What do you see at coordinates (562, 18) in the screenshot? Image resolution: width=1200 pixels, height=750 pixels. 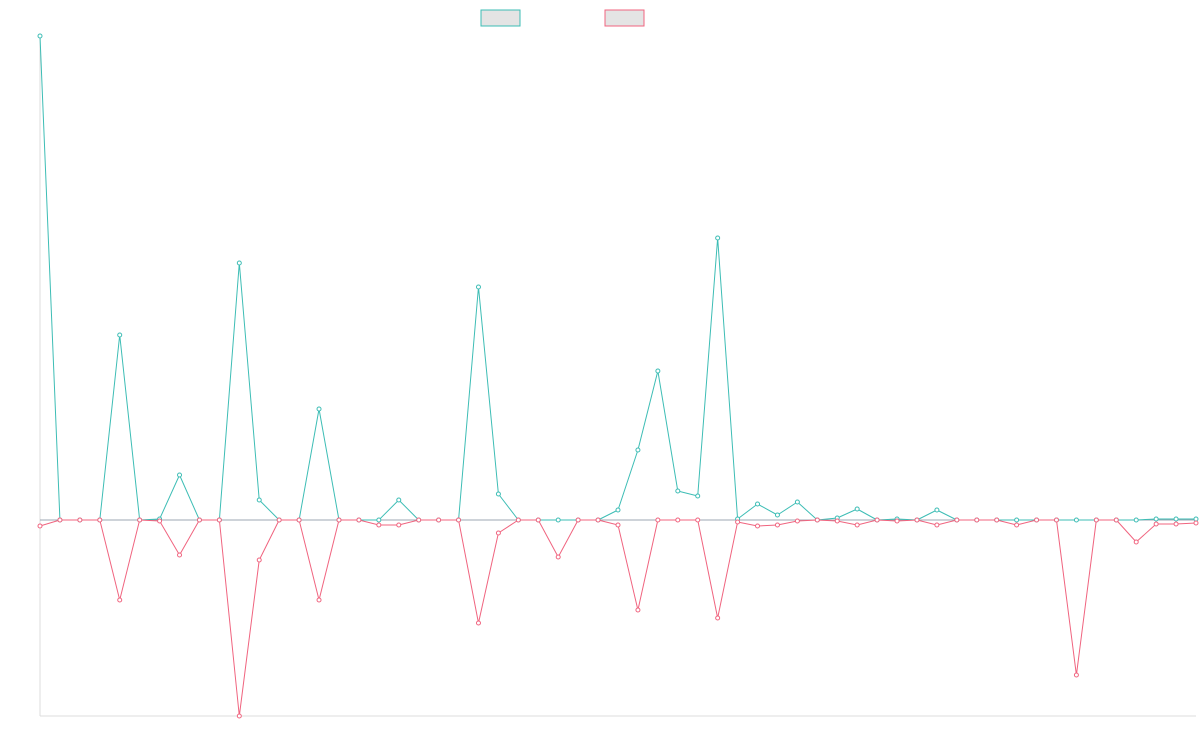 I see `legend` at bounding box center [562, 18].